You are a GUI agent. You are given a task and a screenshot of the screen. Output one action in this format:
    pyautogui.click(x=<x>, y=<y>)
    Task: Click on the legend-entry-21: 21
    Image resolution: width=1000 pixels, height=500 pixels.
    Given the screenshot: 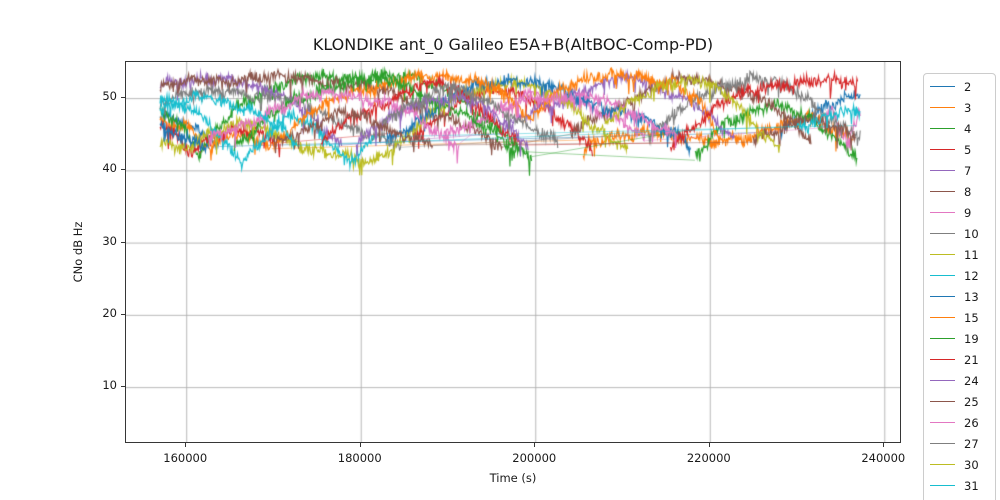 What is the action you would take?
    pyautogui.click(x=962, y=359)
    